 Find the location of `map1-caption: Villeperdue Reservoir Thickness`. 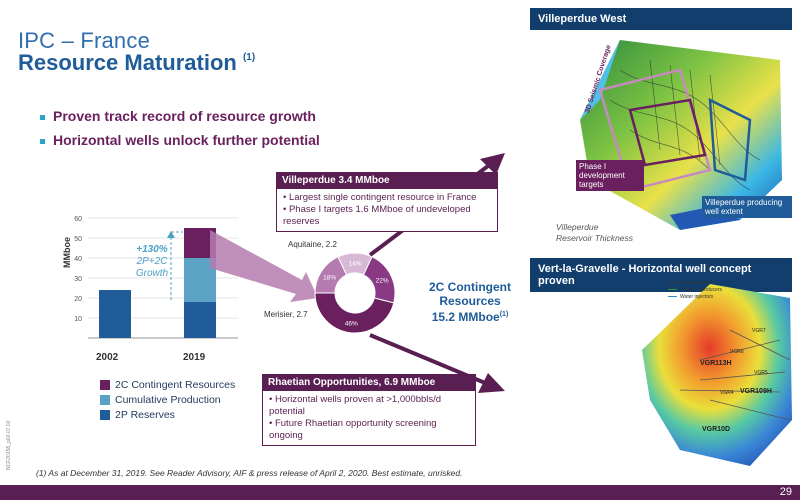

map1-caption: Villeperdue Reservoir Thickness is located at coordinates (594, 233).